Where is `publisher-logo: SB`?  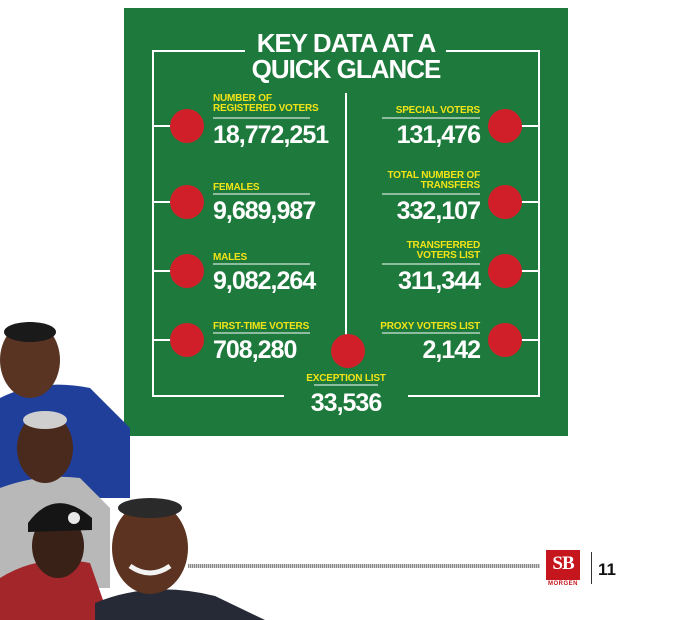 publisher-logo: SB is located at coordinates (563, 565).